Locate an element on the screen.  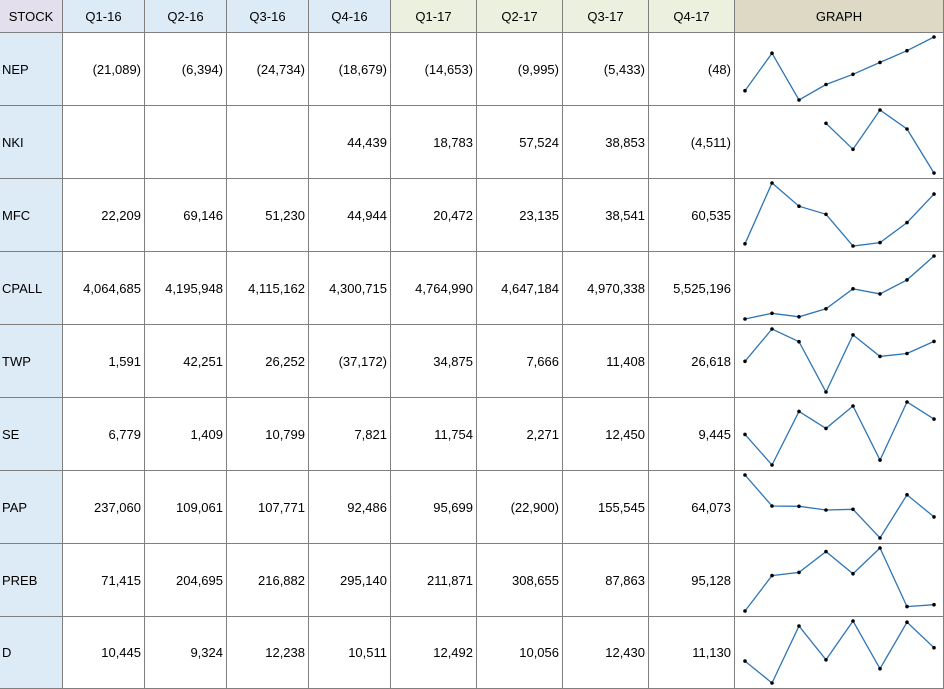
stock-cell-twp: TWP is located at coordinates (31, 361).